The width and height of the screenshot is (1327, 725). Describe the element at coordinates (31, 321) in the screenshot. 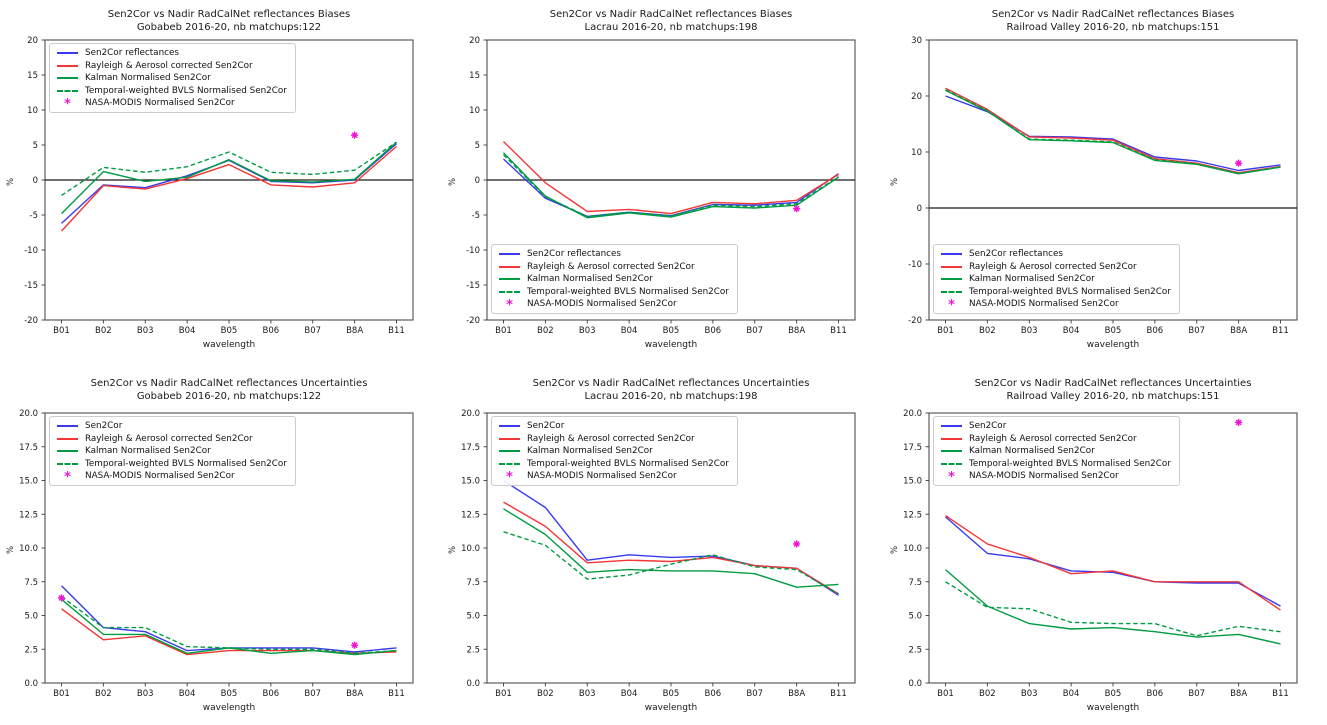

I see `y-tick-label: -20` at that location.